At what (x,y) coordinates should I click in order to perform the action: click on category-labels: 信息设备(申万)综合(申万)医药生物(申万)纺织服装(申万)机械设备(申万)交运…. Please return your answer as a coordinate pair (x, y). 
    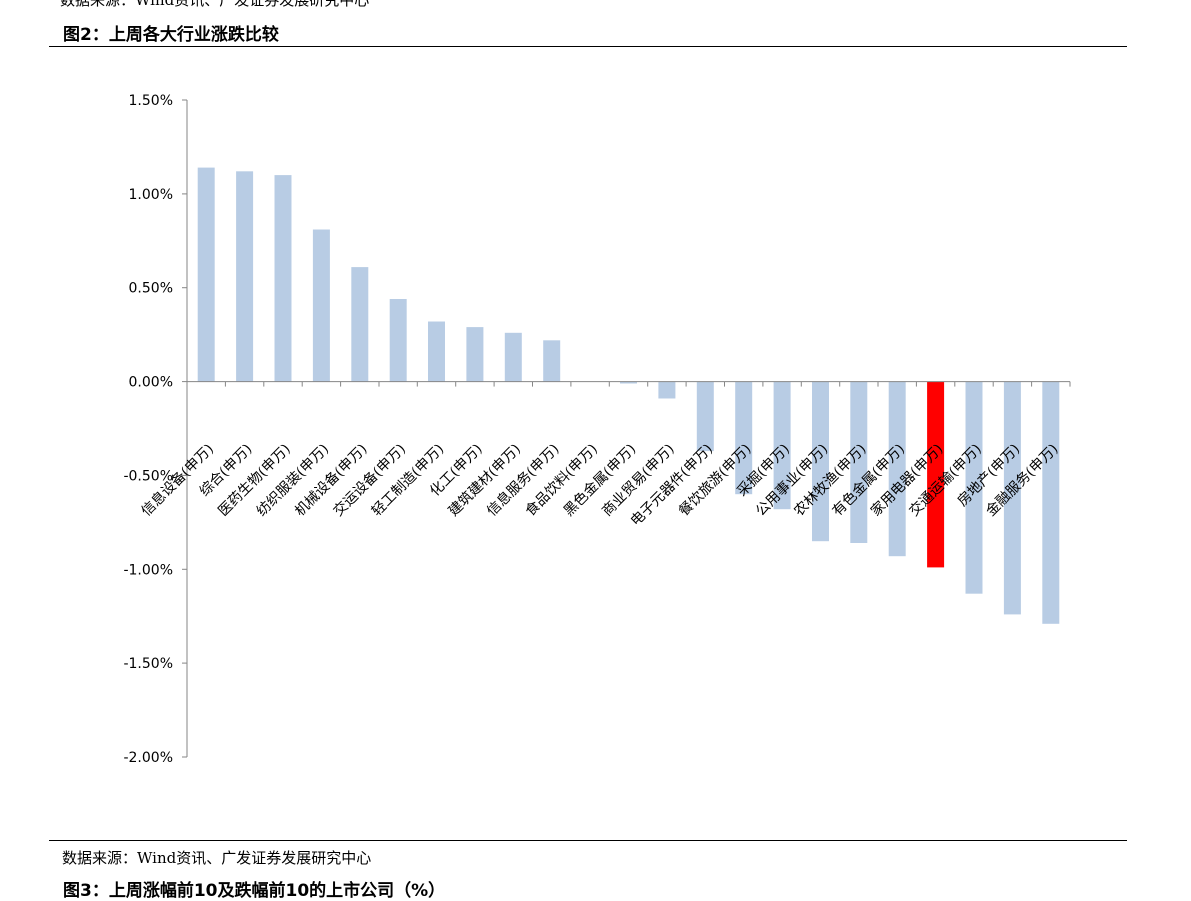
    Looking at the image, I should click on (600, 484).